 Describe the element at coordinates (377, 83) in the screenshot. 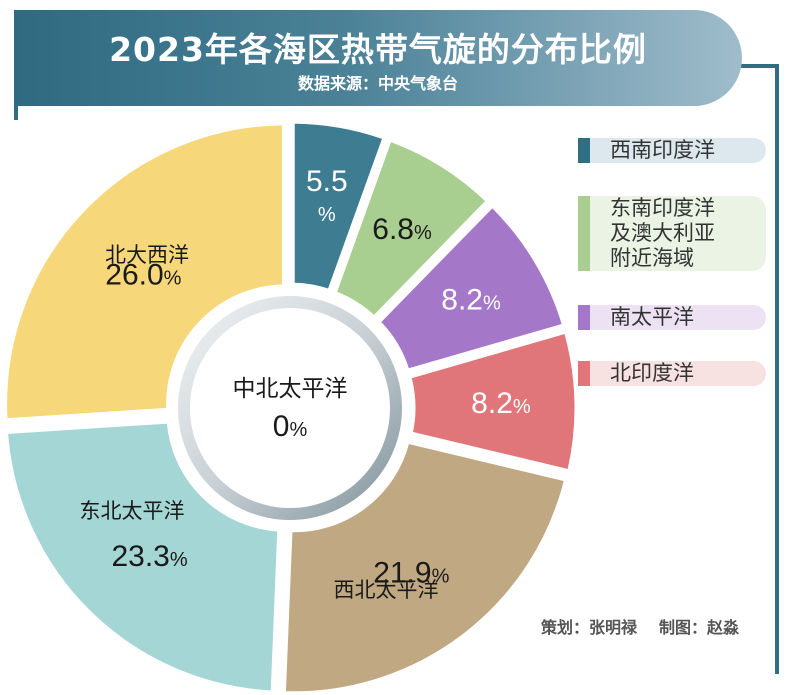

I see `data-source: 数据来源：中央气象台` at that location.